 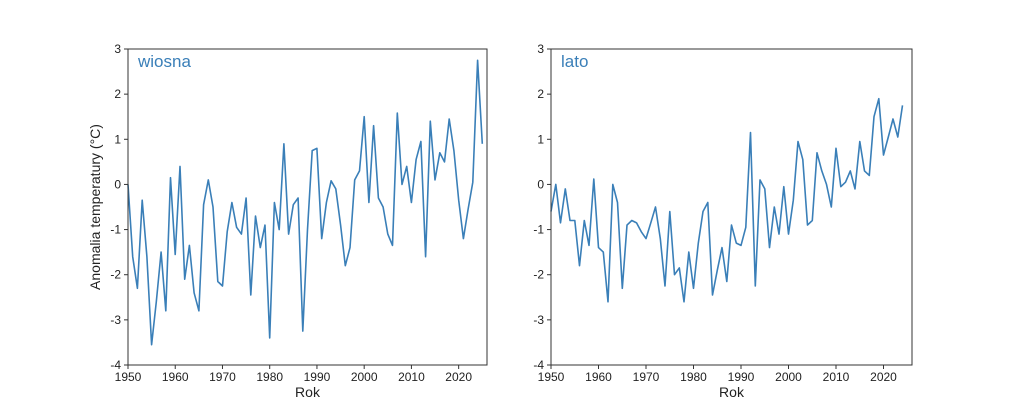 What do you see at coordinates (574, 61) in the screenshot?
I see `subplot-title: lato` at bounding box center [574, 61].